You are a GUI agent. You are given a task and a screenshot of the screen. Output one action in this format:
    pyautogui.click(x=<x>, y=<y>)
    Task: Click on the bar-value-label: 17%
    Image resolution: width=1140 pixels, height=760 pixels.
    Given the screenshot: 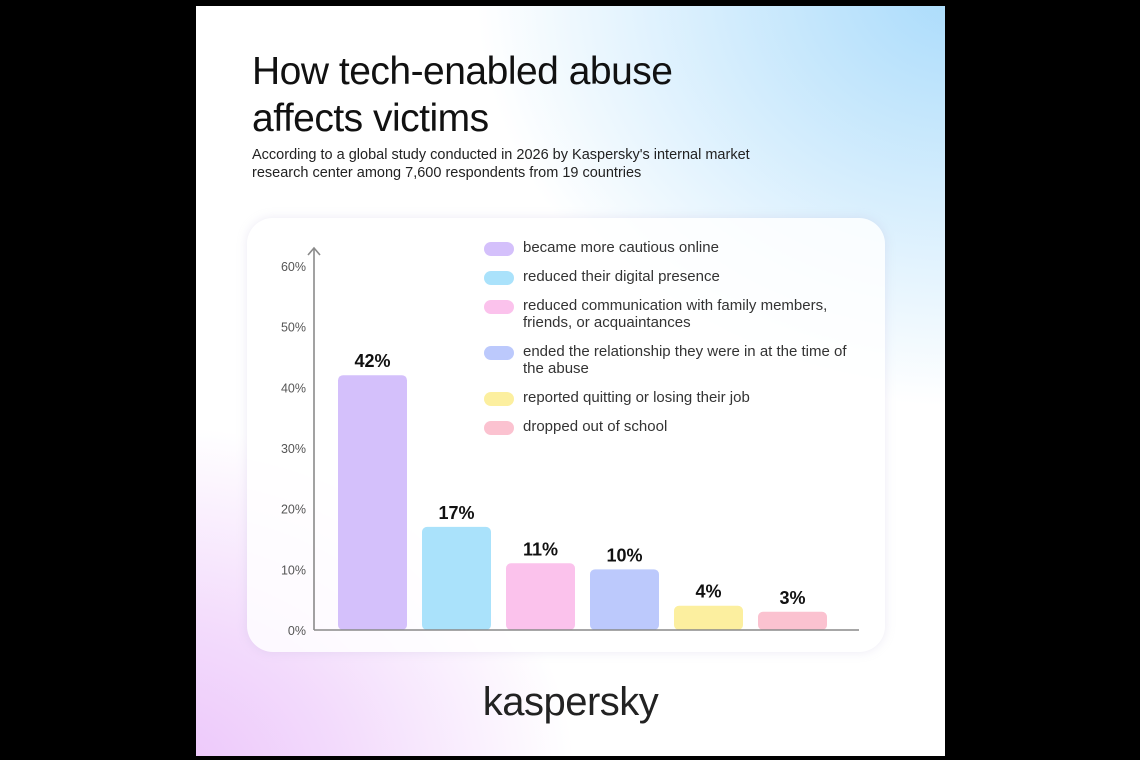 What is the action you would take?
    pyautogui.click(x=456, y=513)
    